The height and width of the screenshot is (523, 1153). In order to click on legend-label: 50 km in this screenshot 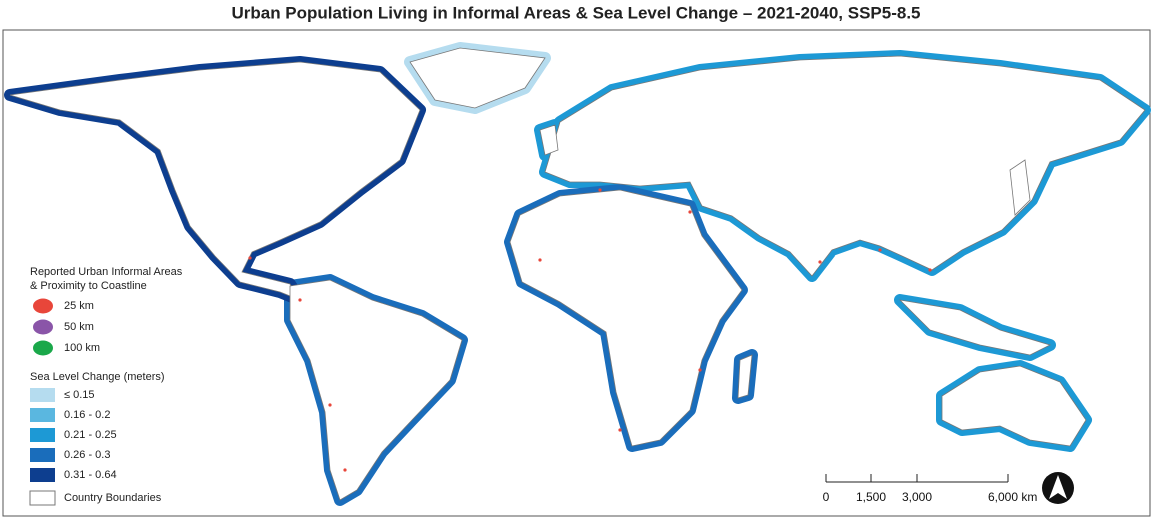, I will do `click(79, 327)`.